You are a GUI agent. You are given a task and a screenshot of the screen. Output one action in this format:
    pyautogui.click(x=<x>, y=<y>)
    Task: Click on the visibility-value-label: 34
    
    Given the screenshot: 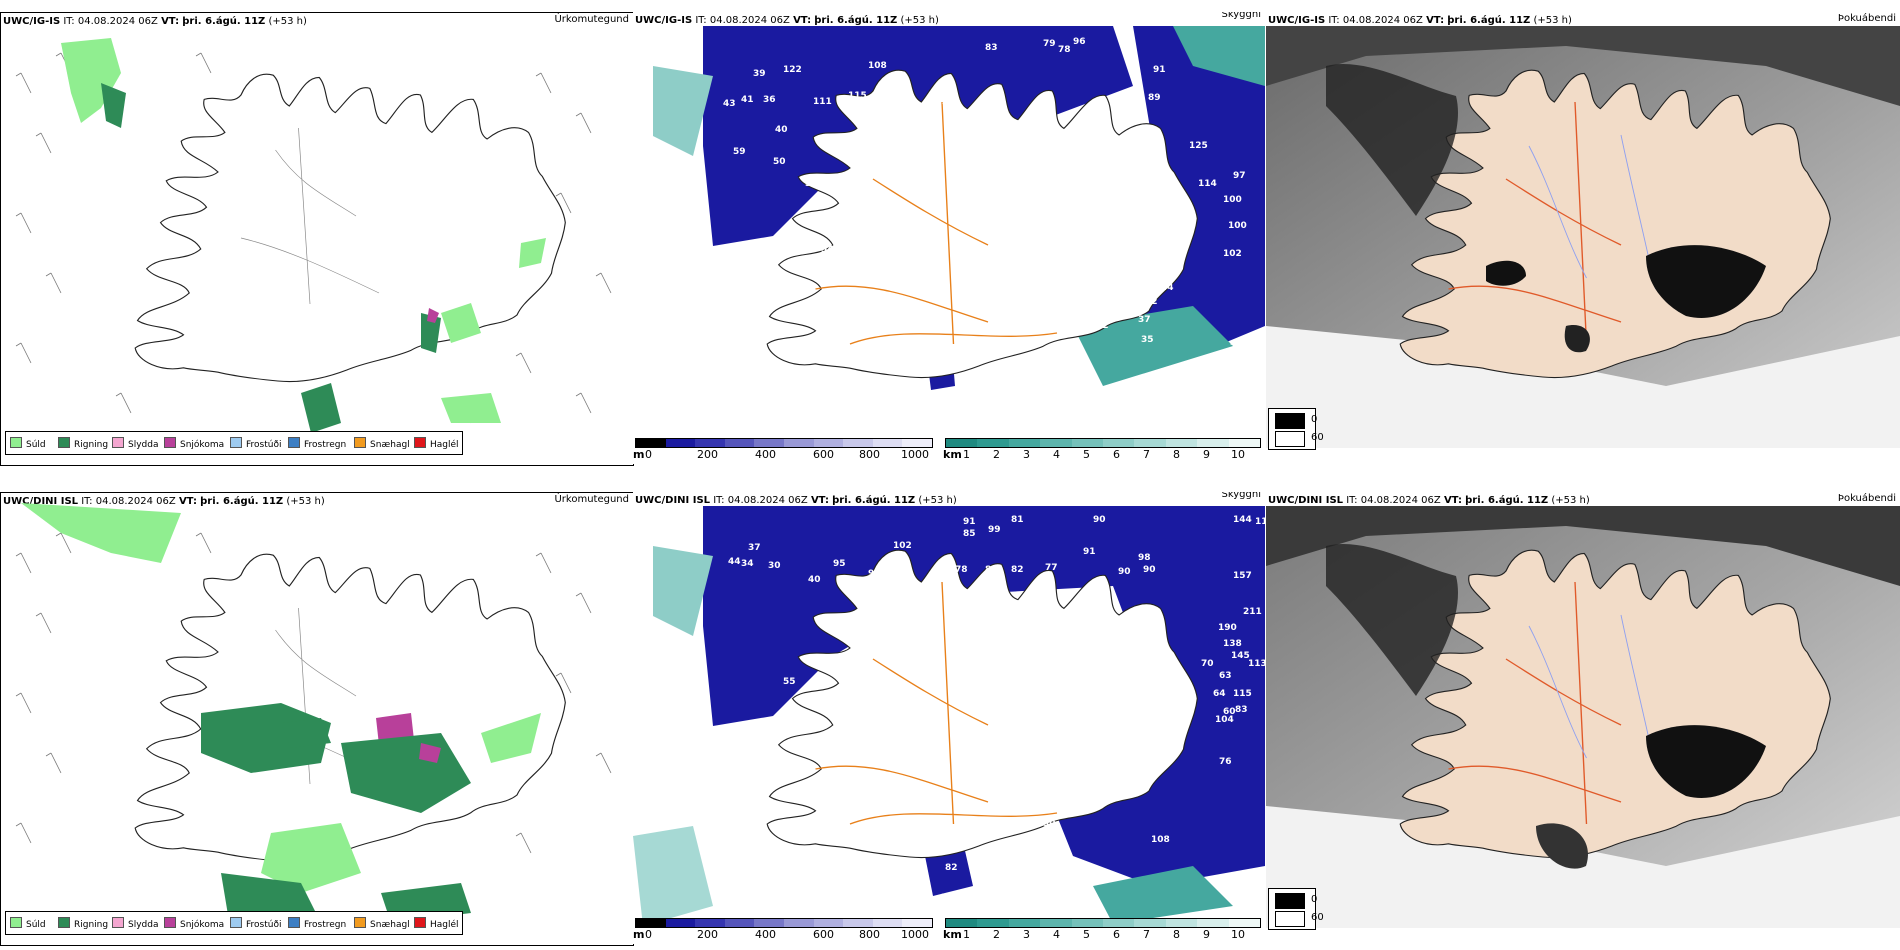 What is the action you would take?
    pyautogui.click(x=747, y=564)
    